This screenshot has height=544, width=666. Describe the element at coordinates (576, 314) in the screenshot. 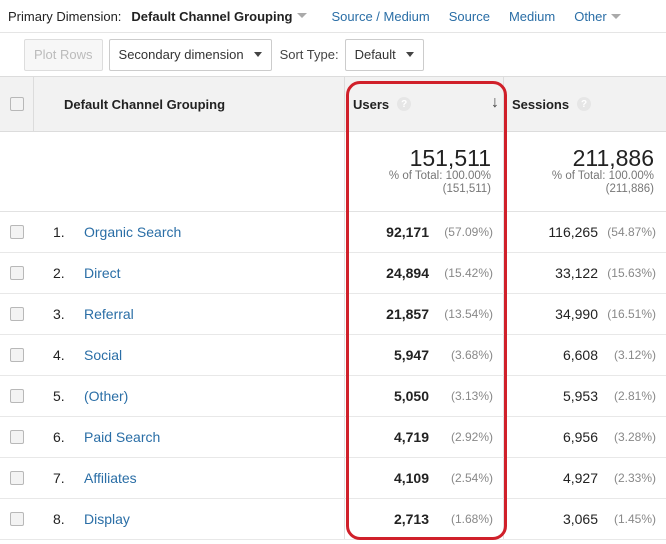

I see `row-sessions-value: 34,990` at that location.